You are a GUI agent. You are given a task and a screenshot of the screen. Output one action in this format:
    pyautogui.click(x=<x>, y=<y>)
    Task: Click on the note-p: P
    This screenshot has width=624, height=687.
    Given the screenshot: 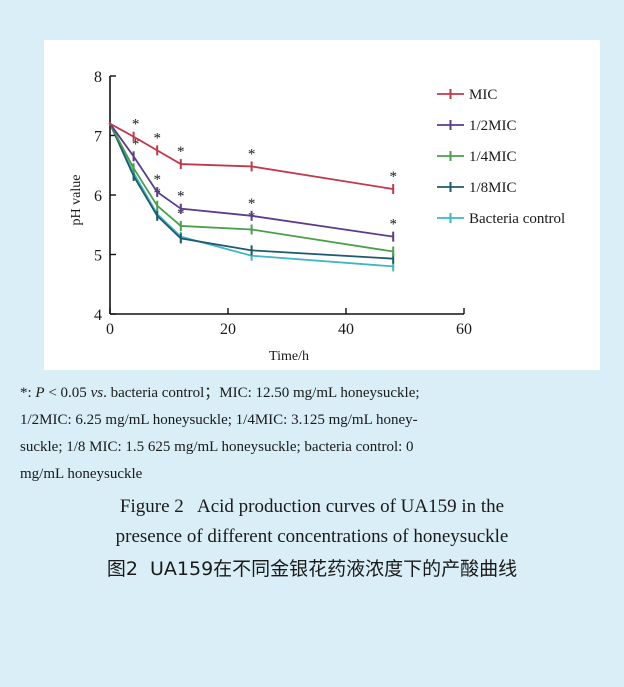 What is the action you would take?
    pyautogui.click(x=40, y=393)
    